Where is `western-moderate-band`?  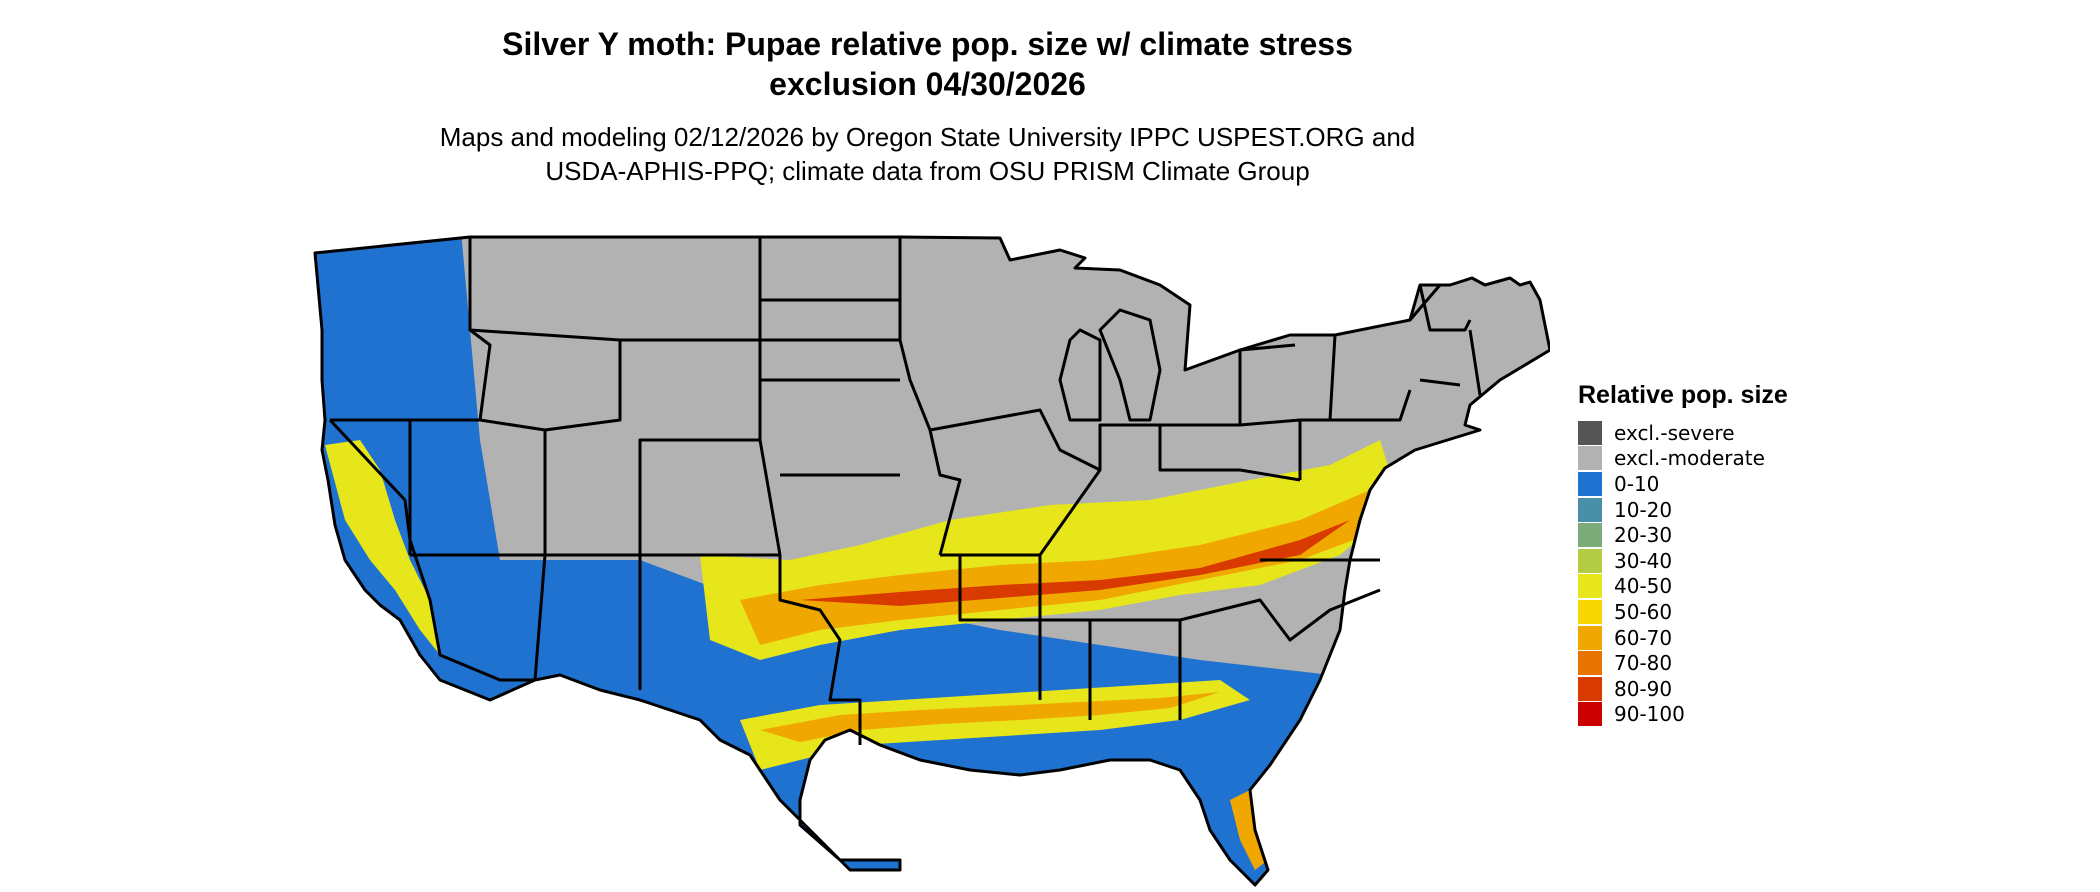
western-moderate-band is located at coordinates (382, 547).